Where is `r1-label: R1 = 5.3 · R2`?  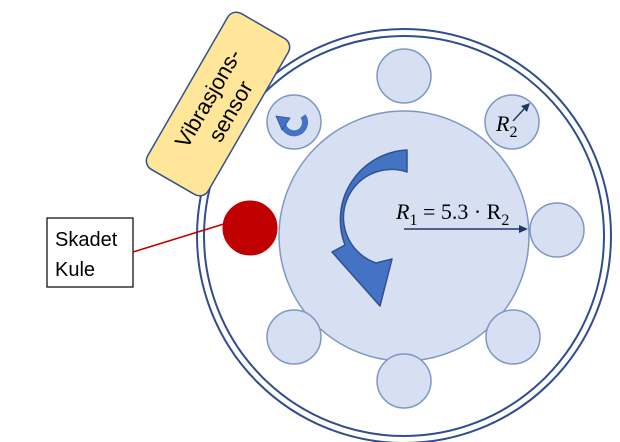 r1-label: R1 = 5.3 · R2 is located at coordinates (452, 214).